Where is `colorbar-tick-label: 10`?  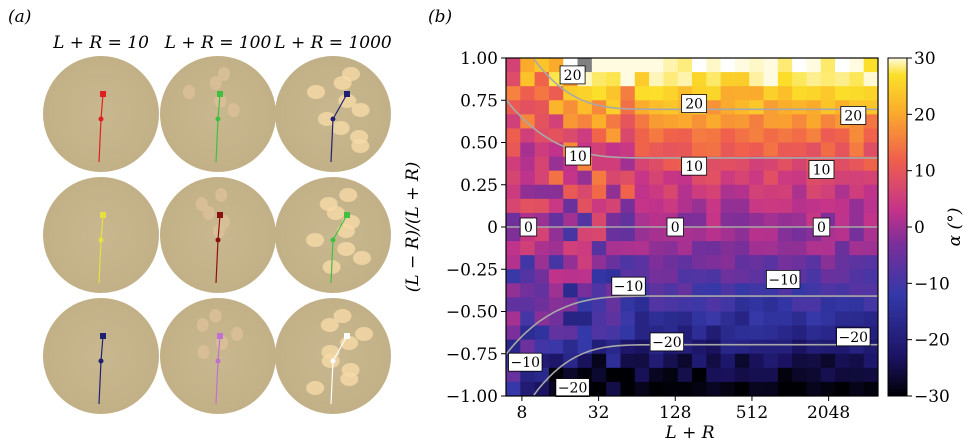 colorbar-tick-label: 10 is located at coordinates (925, 172).